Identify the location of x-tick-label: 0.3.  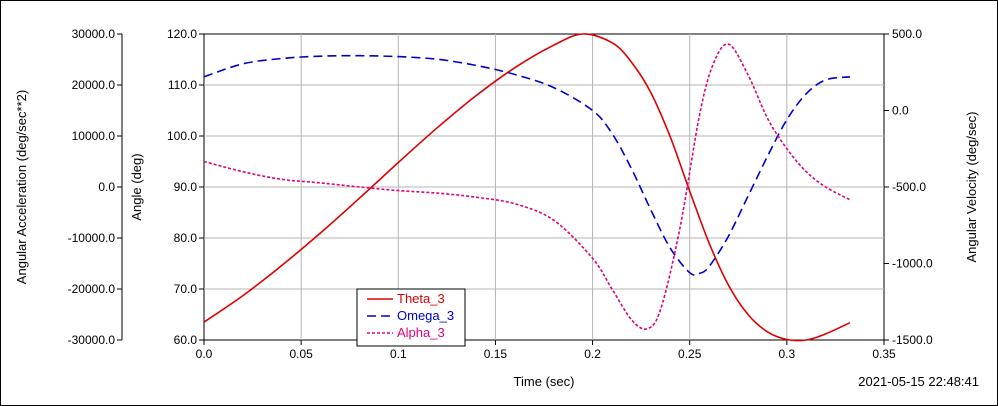
(787, 354).